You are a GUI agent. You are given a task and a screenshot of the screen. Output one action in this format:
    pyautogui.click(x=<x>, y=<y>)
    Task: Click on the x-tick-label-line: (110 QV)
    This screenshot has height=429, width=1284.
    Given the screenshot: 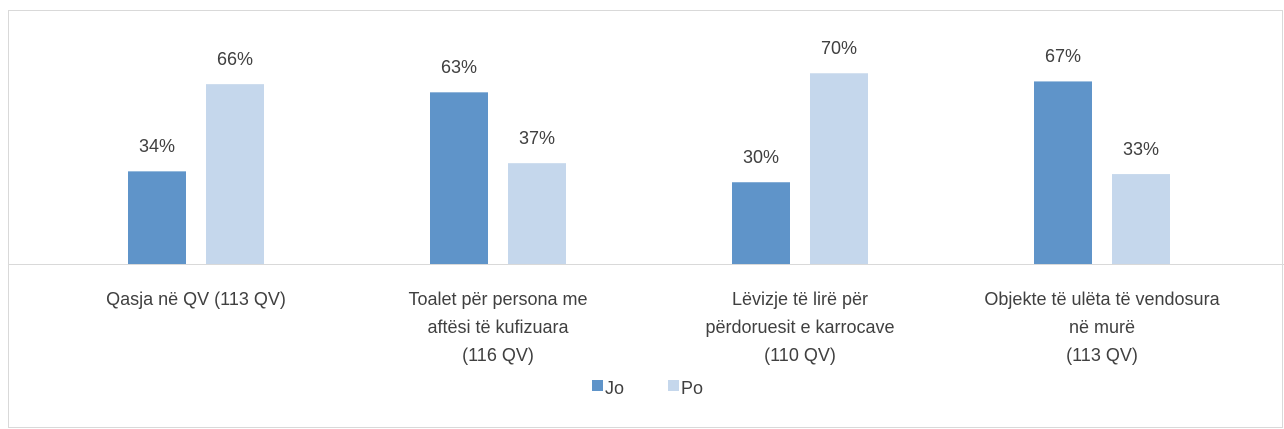 What is the action you would take?
    pyautogui.click(x=800, y=355)
    